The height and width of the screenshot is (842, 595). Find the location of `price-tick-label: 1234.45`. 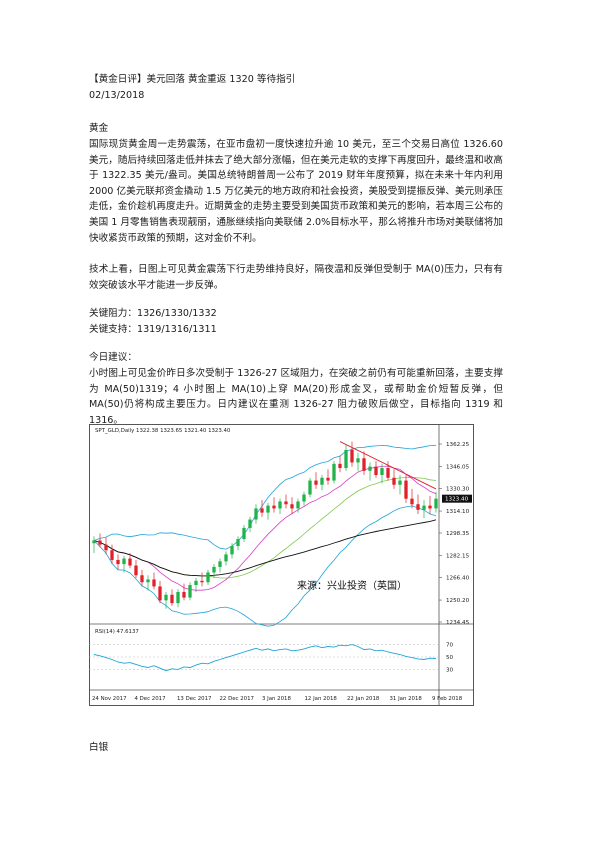

price-tick-label: 1234.45 is located at coordinates (458, 623).